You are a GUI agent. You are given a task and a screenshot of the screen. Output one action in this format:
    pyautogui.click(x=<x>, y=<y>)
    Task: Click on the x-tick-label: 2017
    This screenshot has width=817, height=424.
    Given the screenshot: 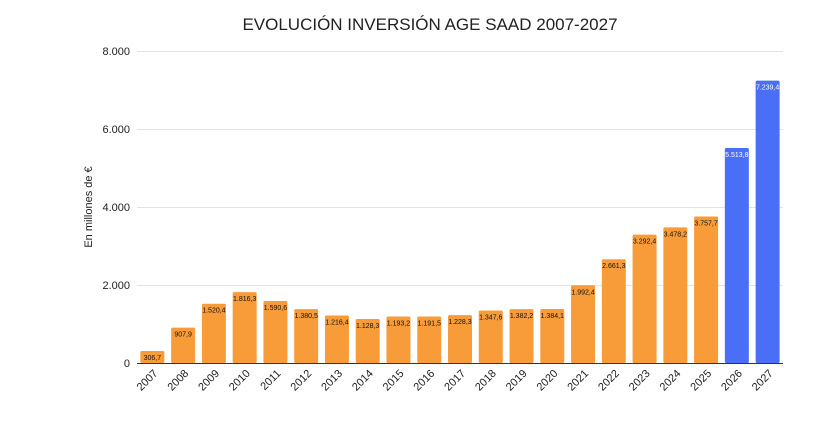 What is the action you would take?
    pyautogui.click(x=455, y=381)
    